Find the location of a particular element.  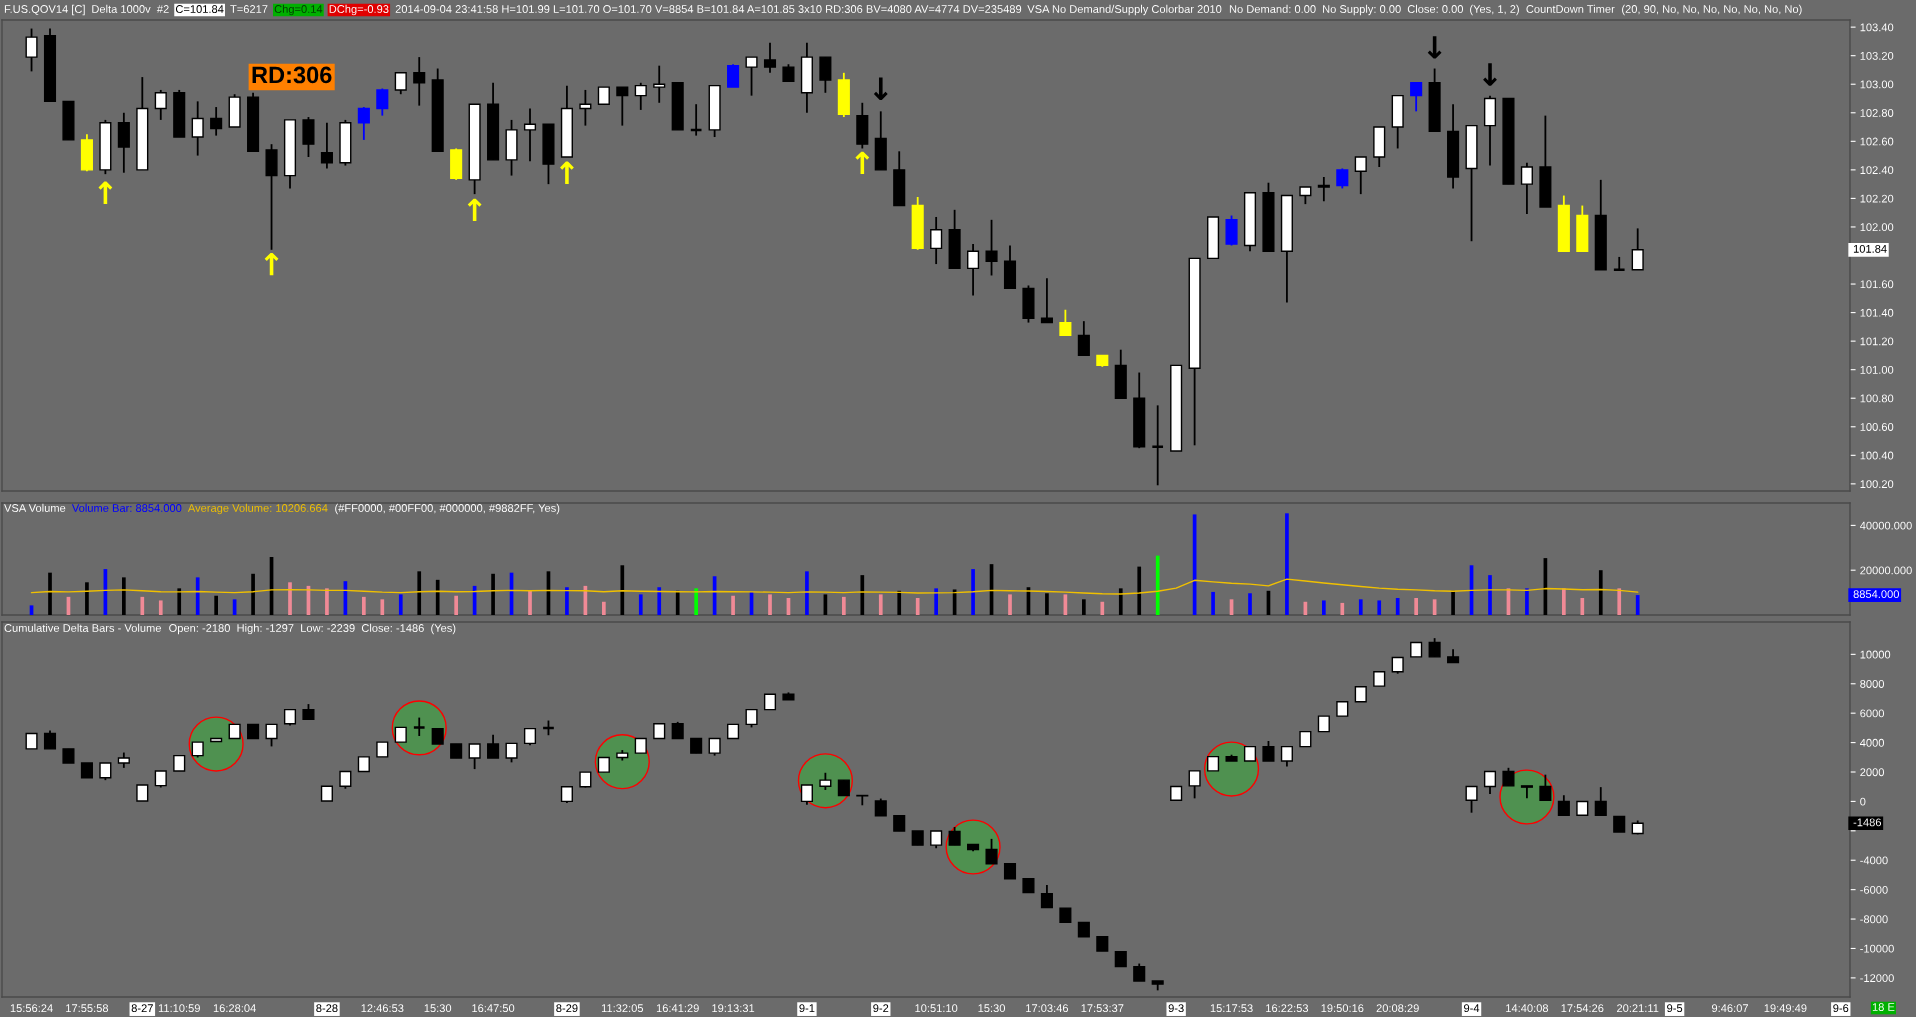

chart-title: F.US.QOV14 [C] is located at coordinates (44, 10).